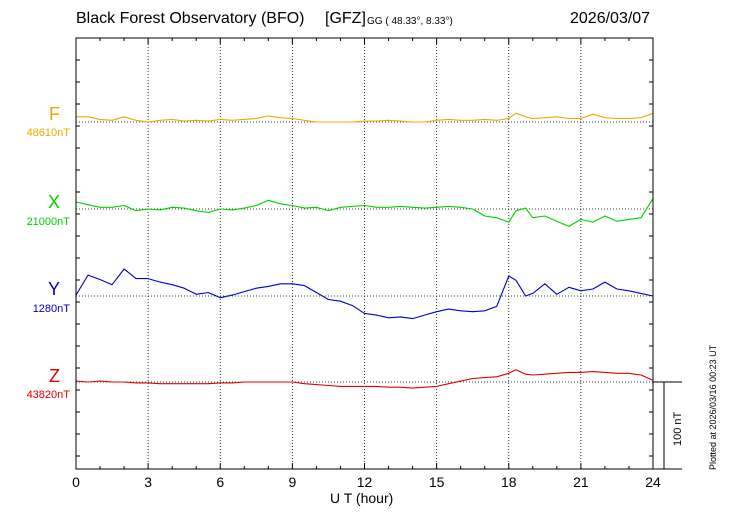  What do you see at coordinates (53, 289) in the screenshot?
I see `component-label-y: Y` at bounding box center [53, 289].